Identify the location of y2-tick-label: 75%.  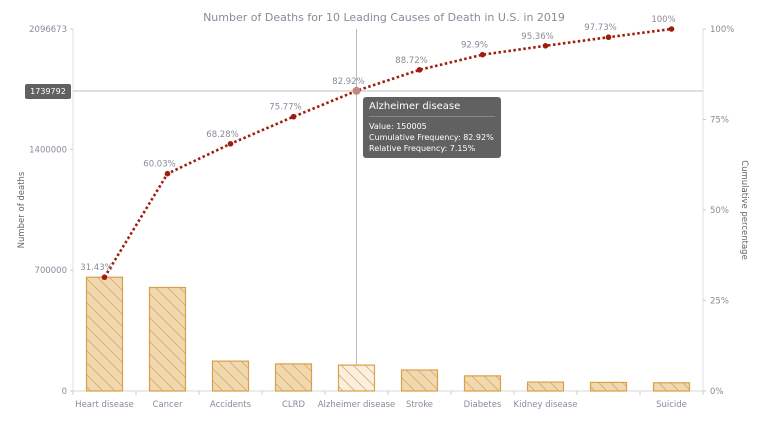
(719, 121).